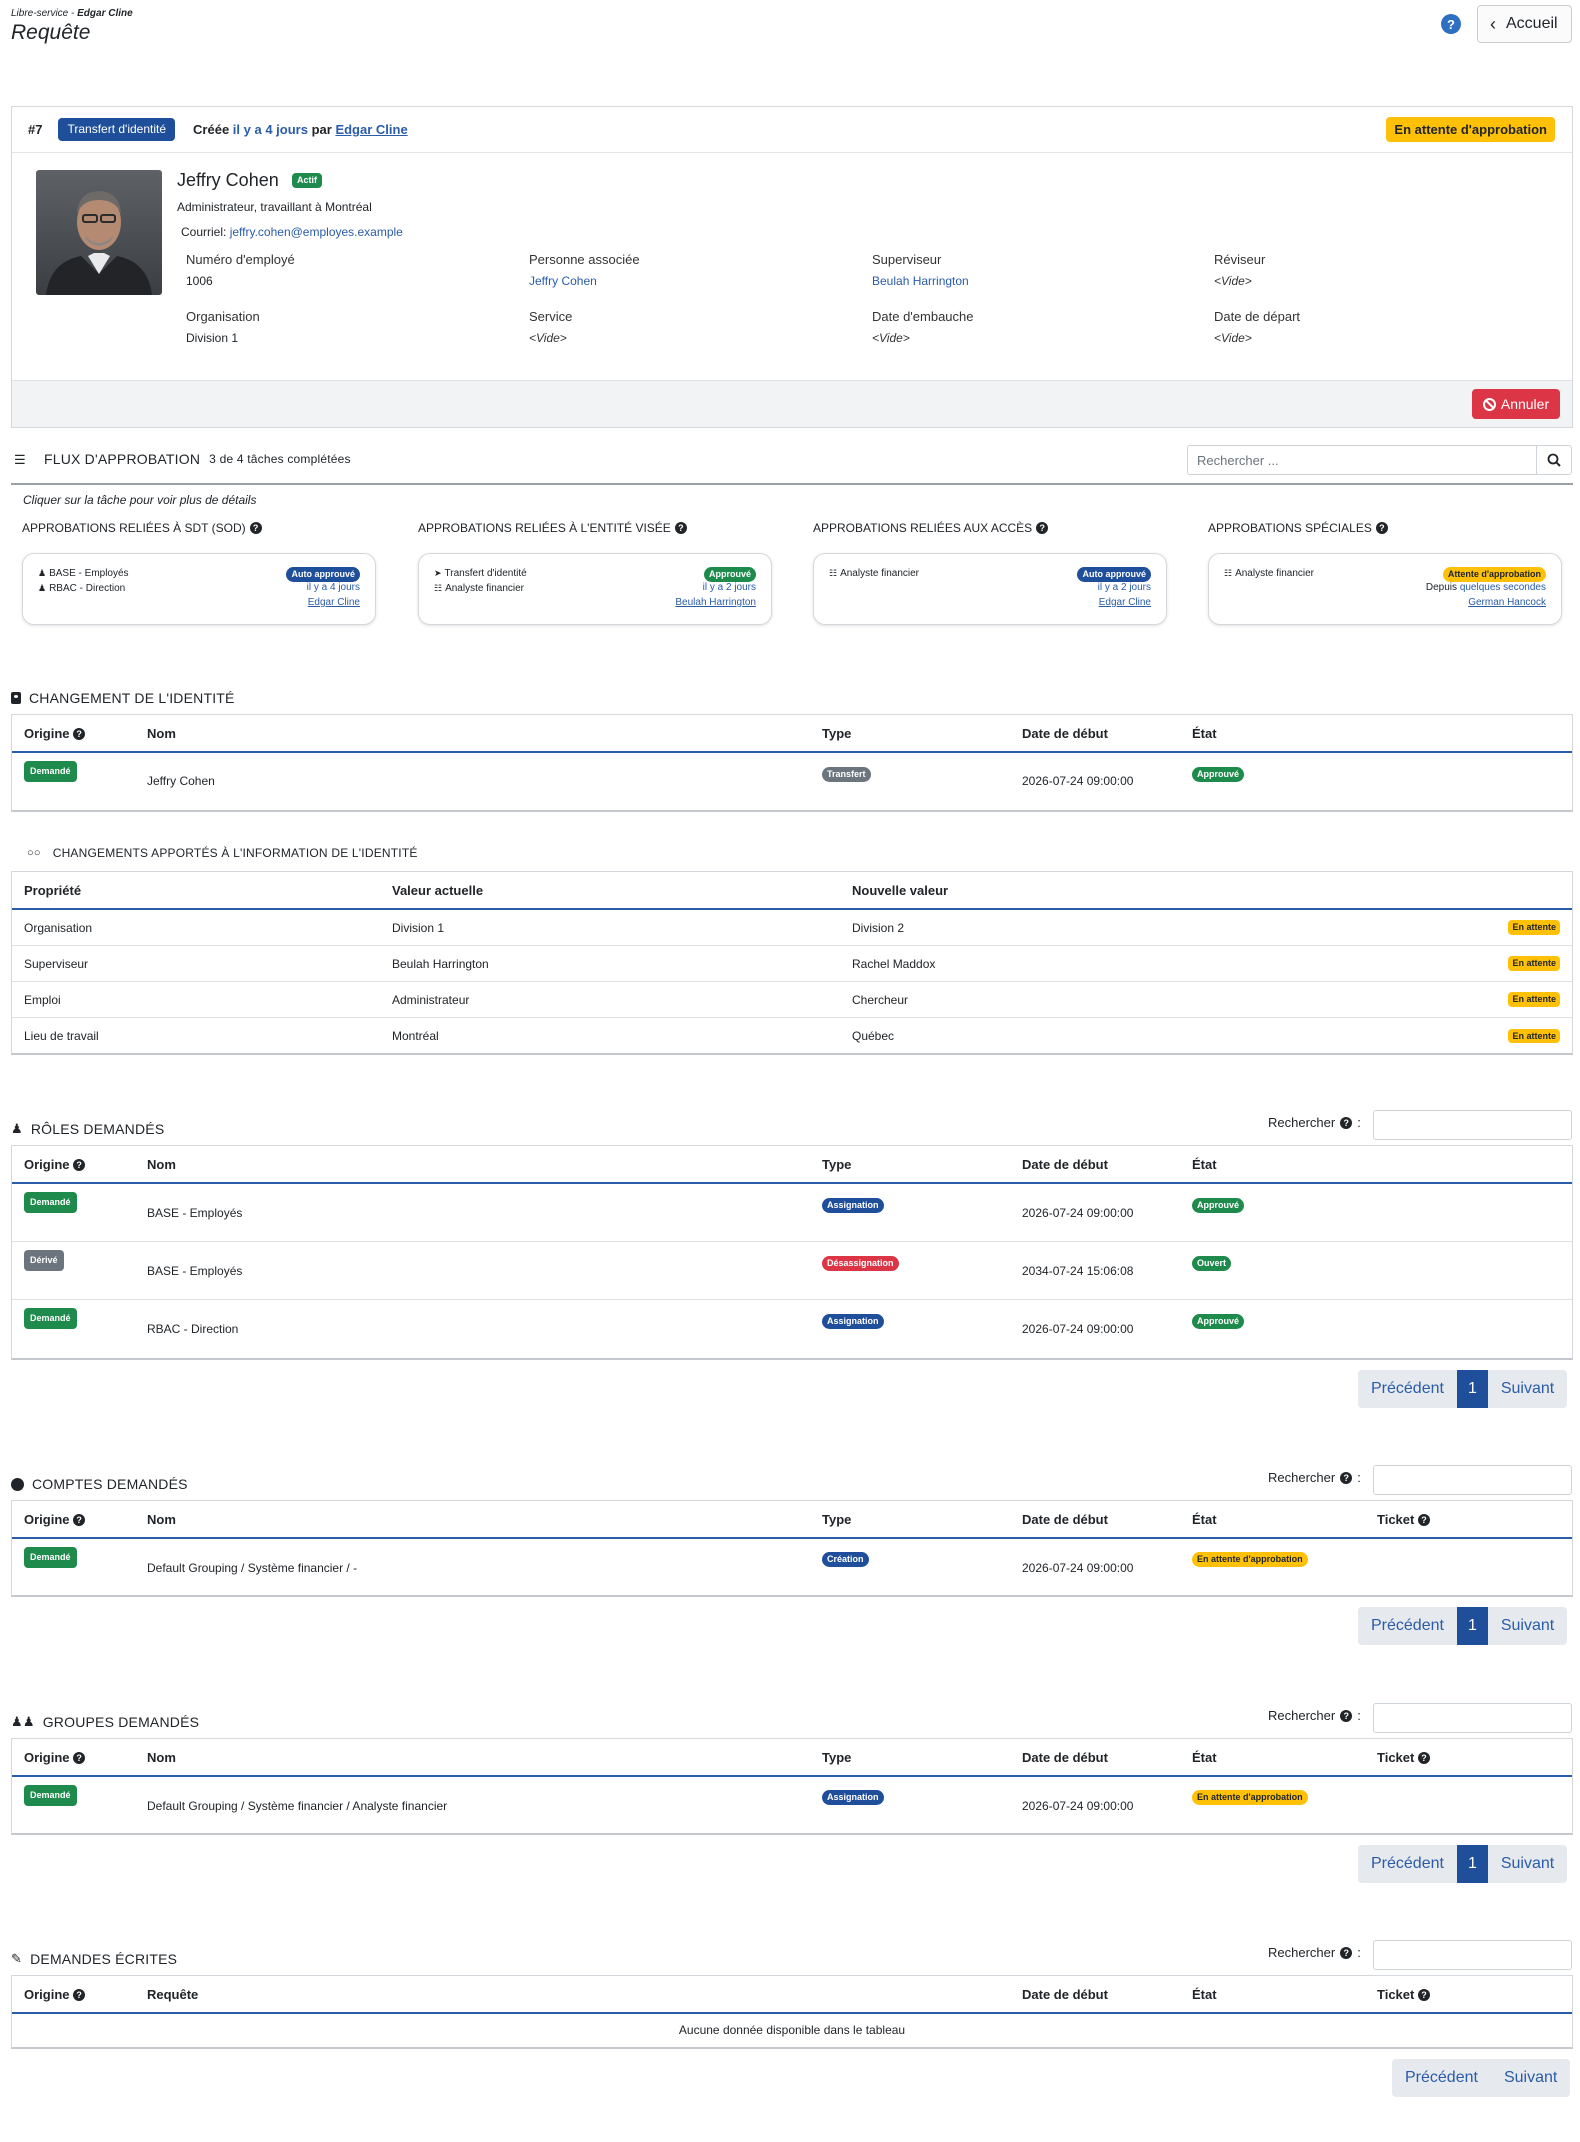 Image resolution: width=1580 pixels, height=2142 pixels. I want to click on roles-title: RÔLES DEMANDÉS, so click(97, 1129).